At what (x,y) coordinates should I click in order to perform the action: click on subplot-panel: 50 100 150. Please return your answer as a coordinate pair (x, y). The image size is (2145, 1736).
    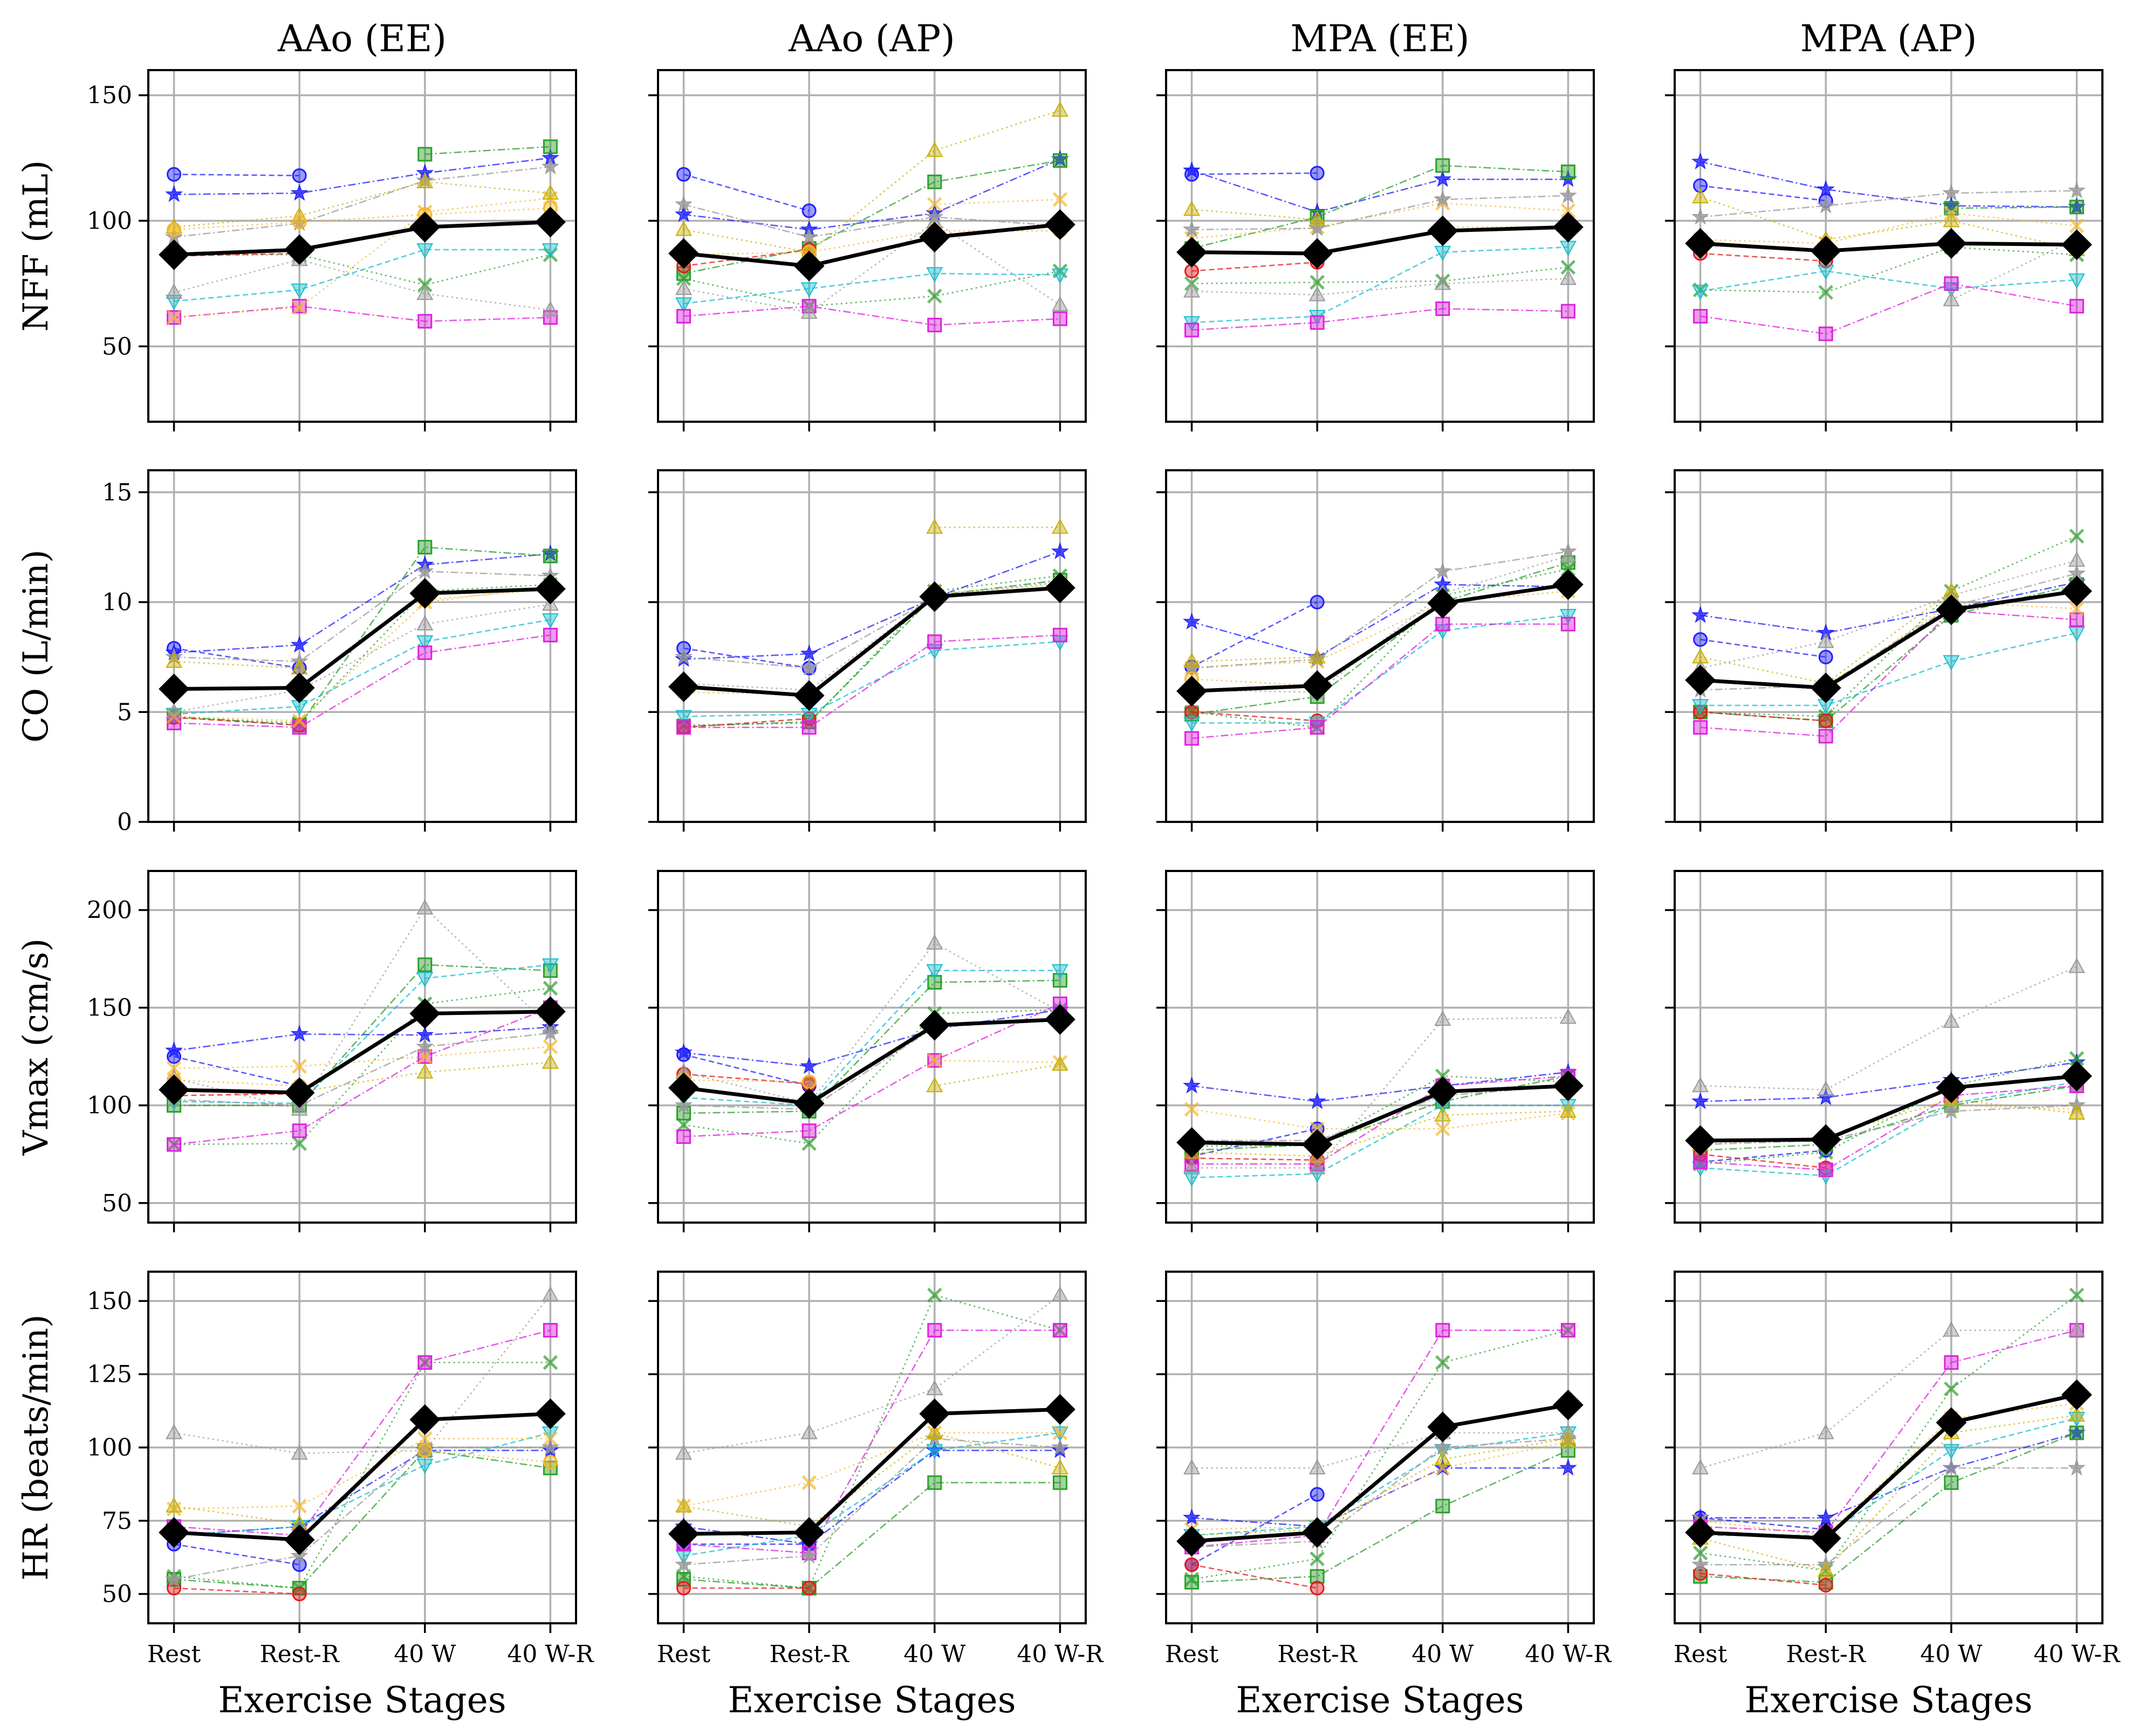
    Looking at the image, I should click on (332, 250).